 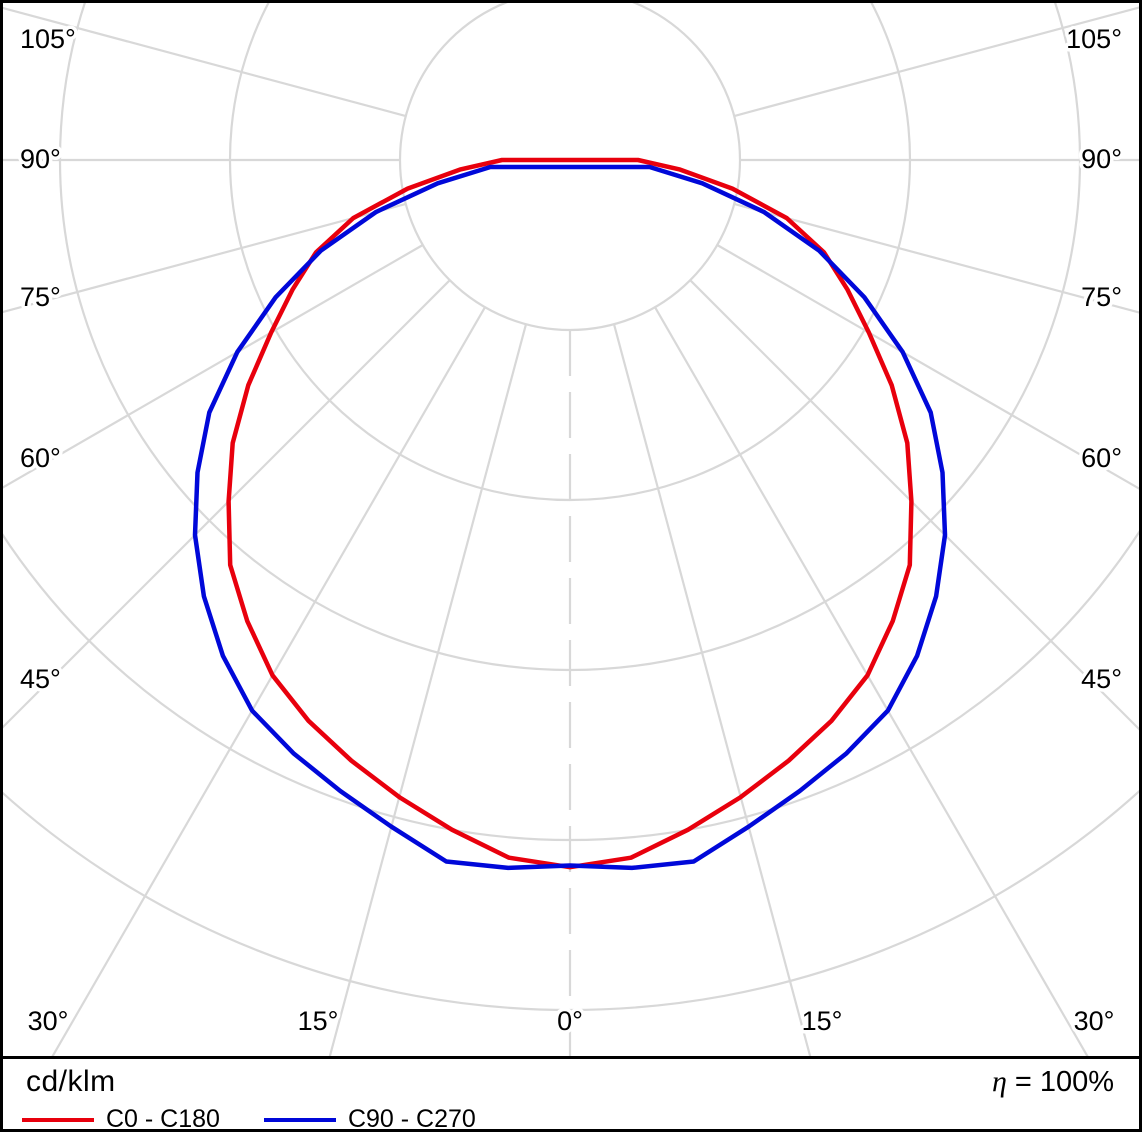 I want to click on angle-label: 0°, so click(x=570, y=1021).